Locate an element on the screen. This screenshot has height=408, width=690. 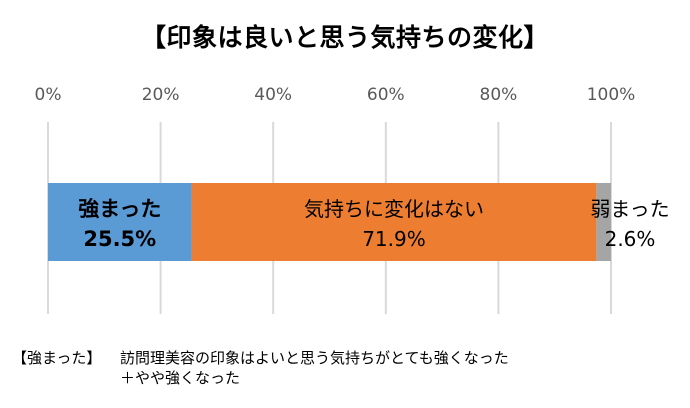
x-tick-label: 40% is located at coordinates (273, 95).